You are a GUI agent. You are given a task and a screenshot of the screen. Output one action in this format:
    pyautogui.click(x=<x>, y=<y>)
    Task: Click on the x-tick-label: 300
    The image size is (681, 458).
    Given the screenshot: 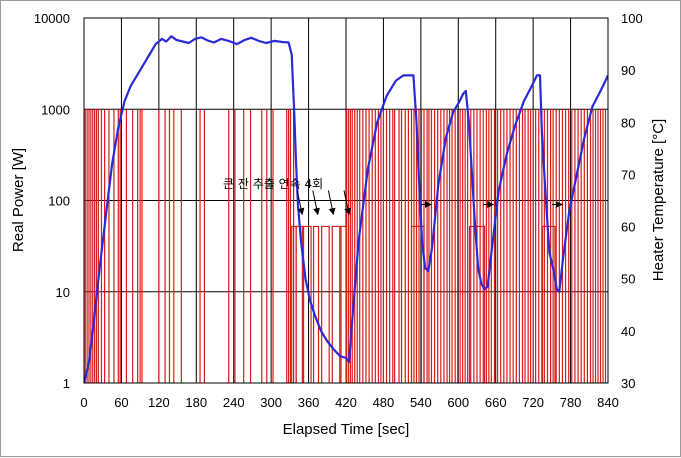 What is the action you would take?
    pyautogui.click(x=271, y=402)
    